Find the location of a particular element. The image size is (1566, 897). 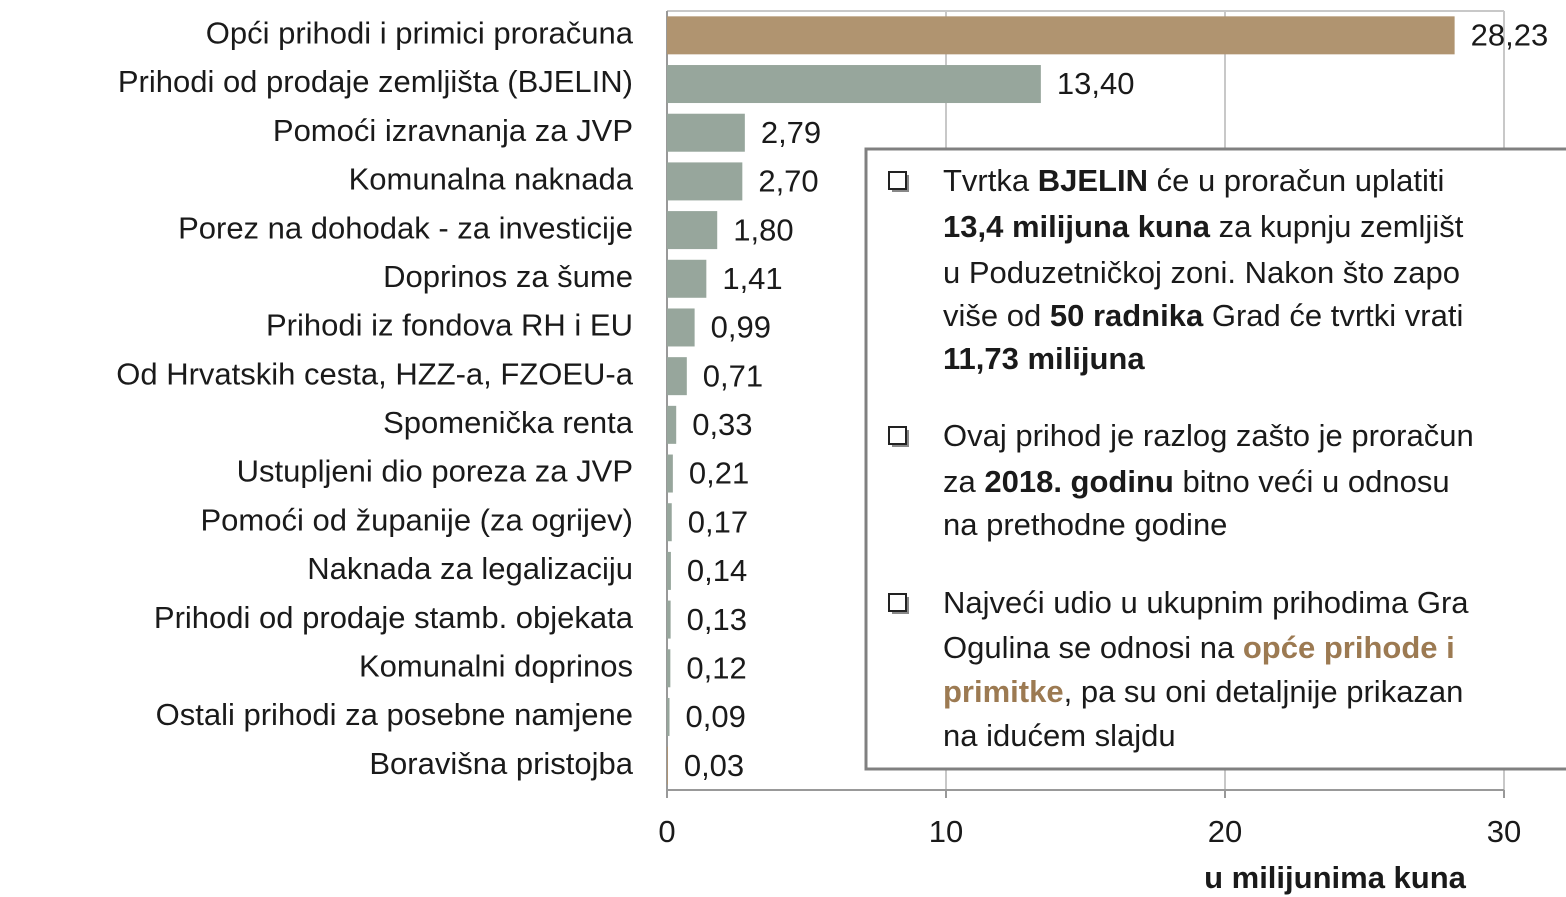

value-label: 0,13 is located at coordinates (717, 619).